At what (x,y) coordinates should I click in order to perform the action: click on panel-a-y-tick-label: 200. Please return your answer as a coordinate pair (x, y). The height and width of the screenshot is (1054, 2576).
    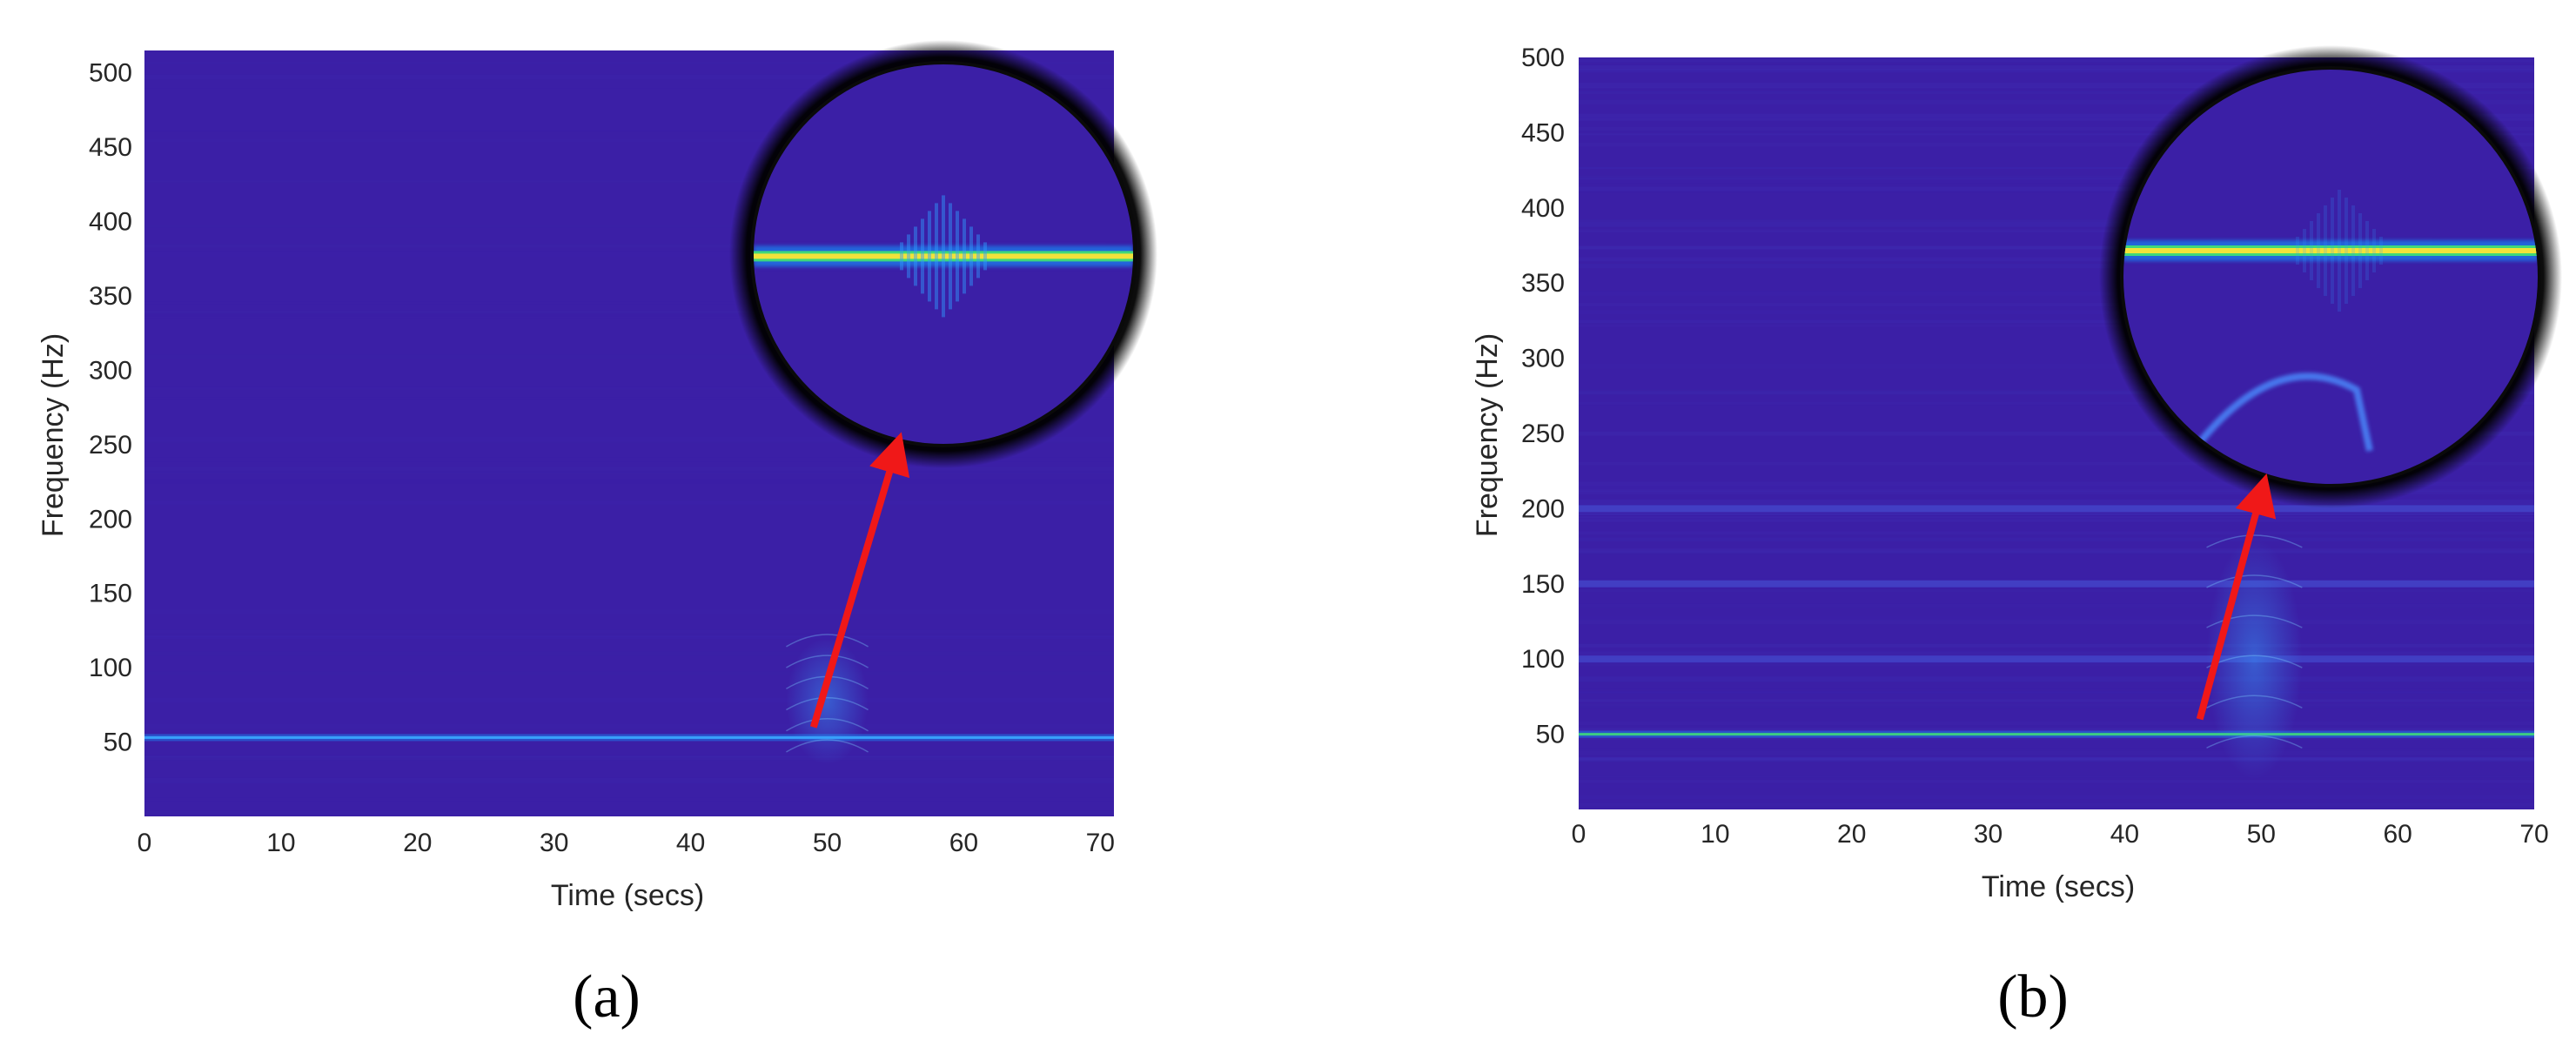
    Looking at the image, I should click on (110, 519).